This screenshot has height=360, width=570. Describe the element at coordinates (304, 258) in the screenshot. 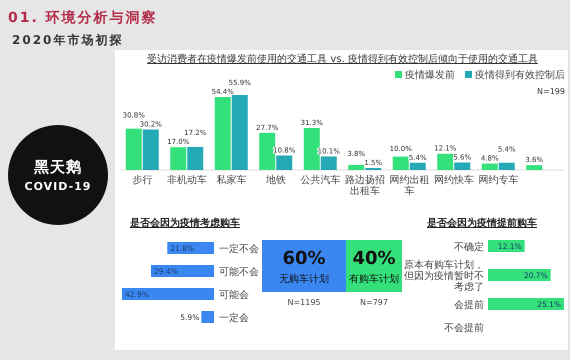

I see `data-label: 60%` at that location.